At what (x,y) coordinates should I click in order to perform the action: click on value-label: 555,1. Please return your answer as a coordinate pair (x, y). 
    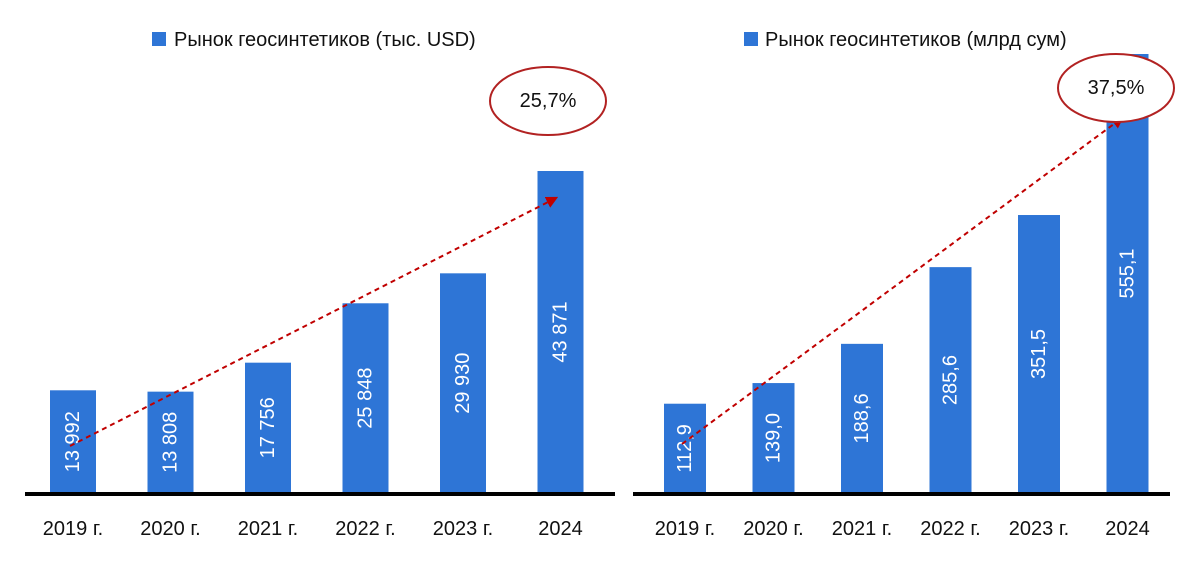
    Looking at the image, I should click on (1128, 273).